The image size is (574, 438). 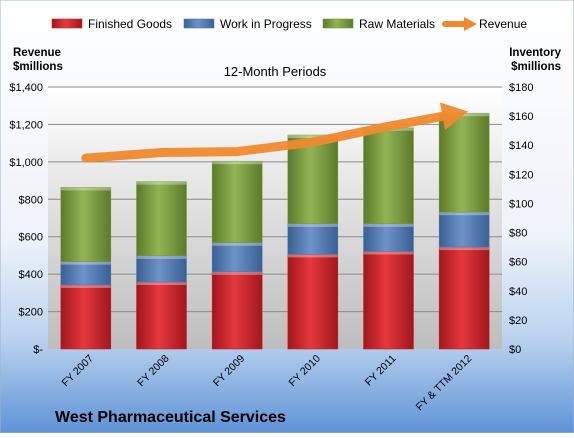 What do you see at coordinates (518, 292) in the screenshot?
I see `right-tick-label: $40` at bounding box center [518, 292].